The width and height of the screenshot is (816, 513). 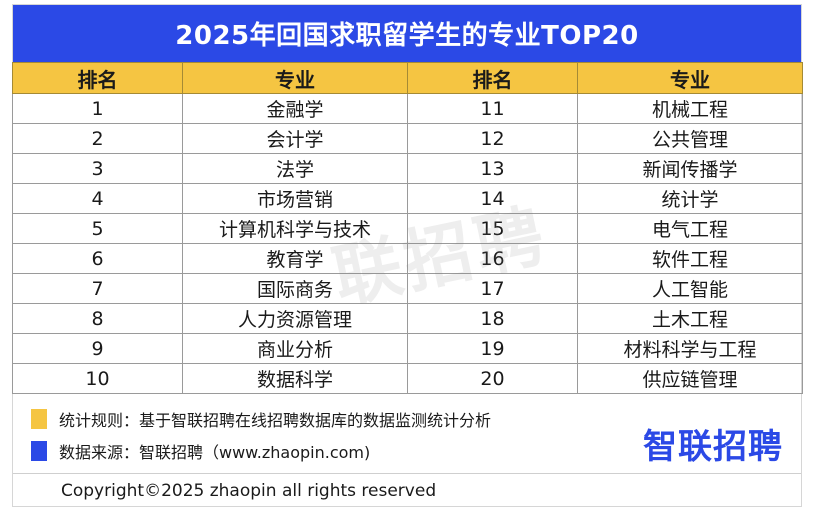 I want to click on rank-cell: 13, so click(x=492, y=168).